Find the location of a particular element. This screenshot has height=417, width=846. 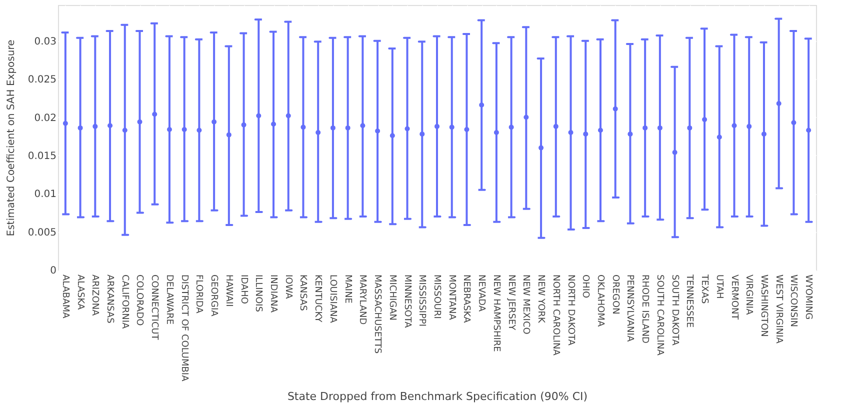

y-tick-label: 0 is located at coordinates (53, 271).